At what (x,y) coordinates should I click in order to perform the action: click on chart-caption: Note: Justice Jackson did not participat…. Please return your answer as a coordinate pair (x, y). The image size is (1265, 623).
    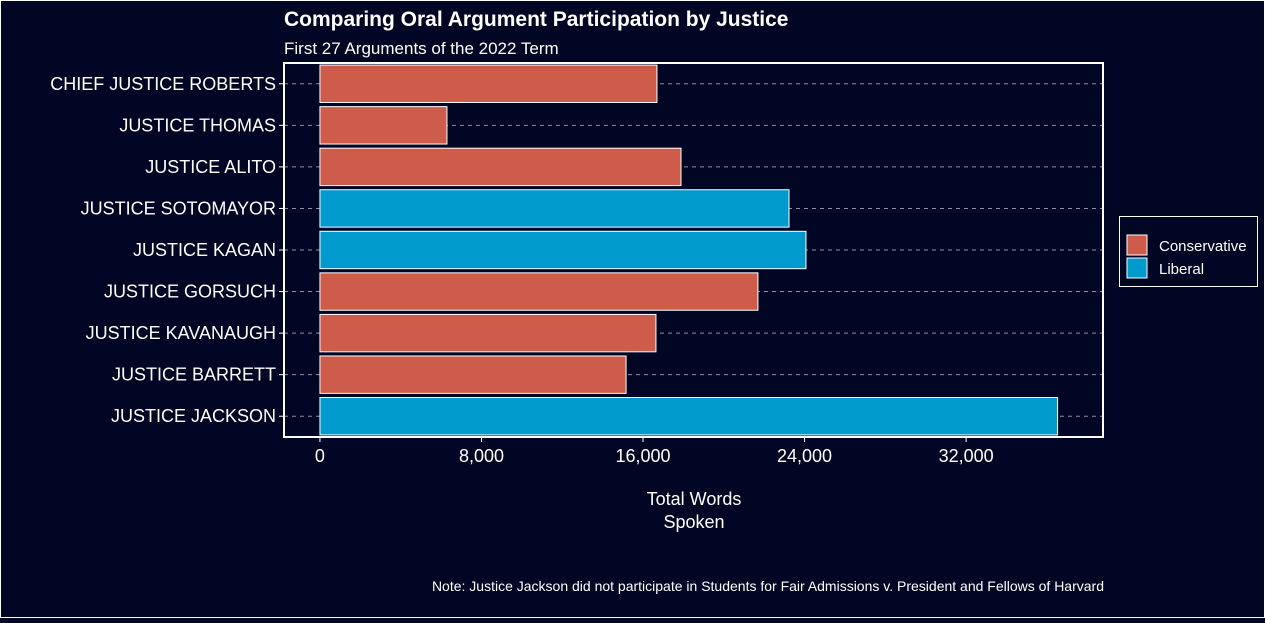
    Looking at the image, I should click on (768, 586).